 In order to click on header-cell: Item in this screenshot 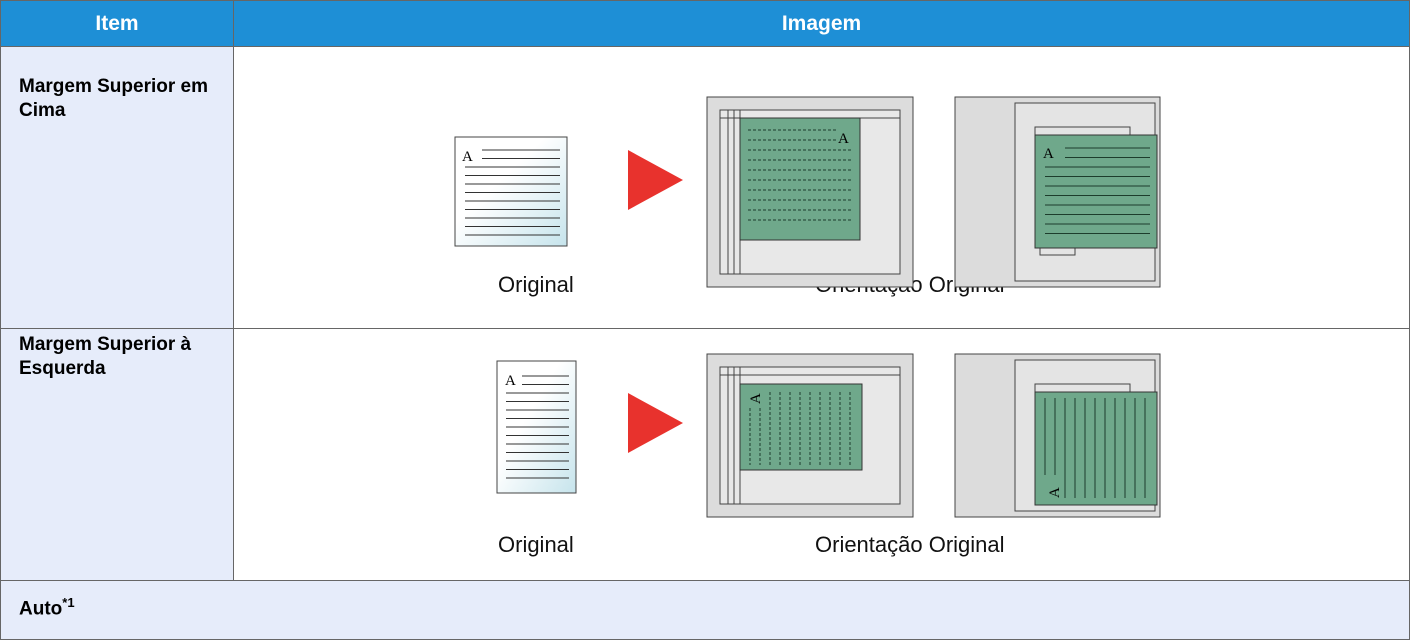, I will do `click(117, 23)`.